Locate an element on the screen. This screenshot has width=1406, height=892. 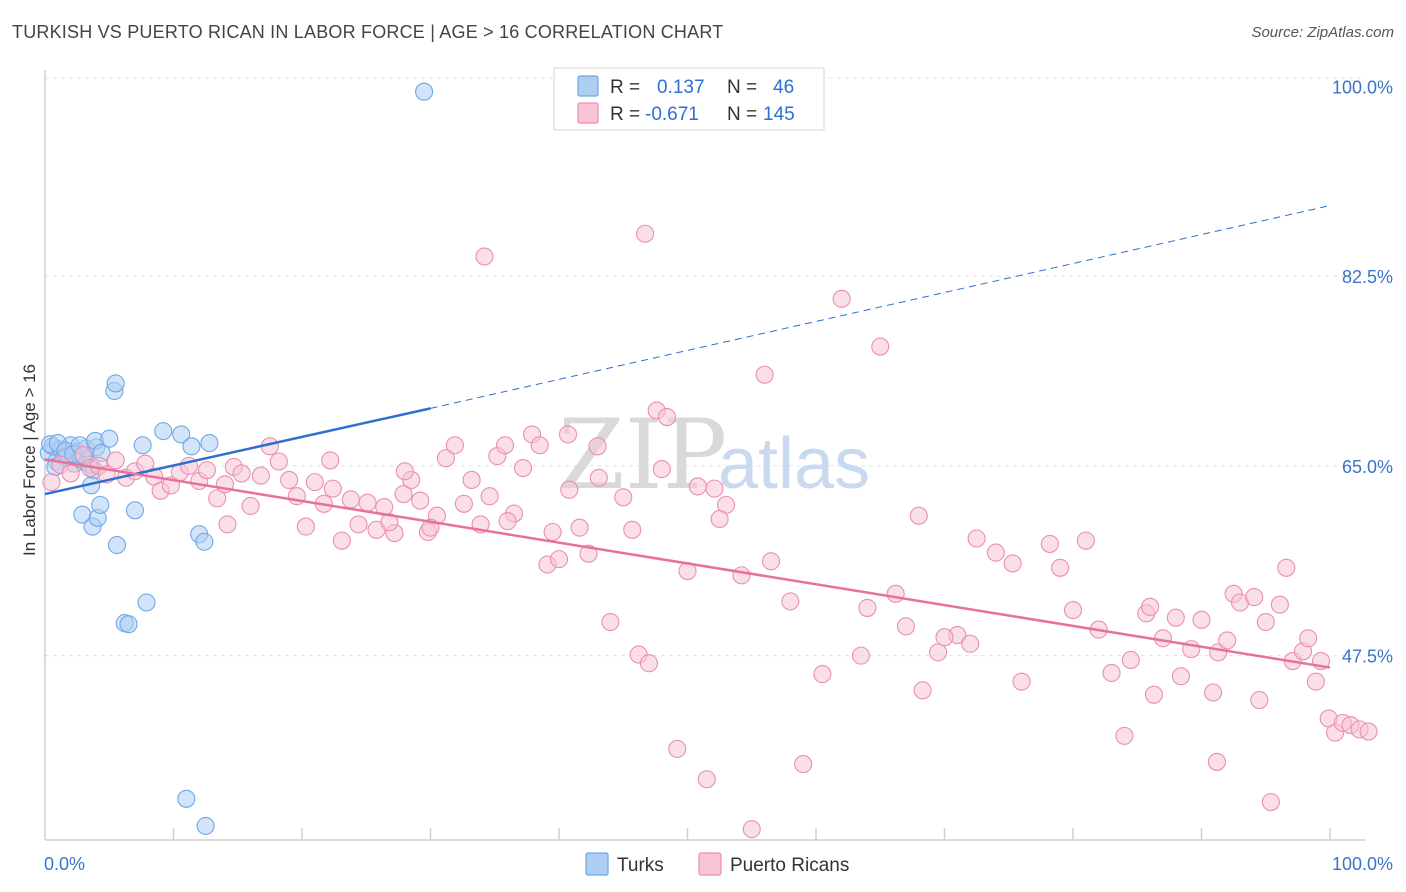
legend-frame is located at coordinates (689, 99).